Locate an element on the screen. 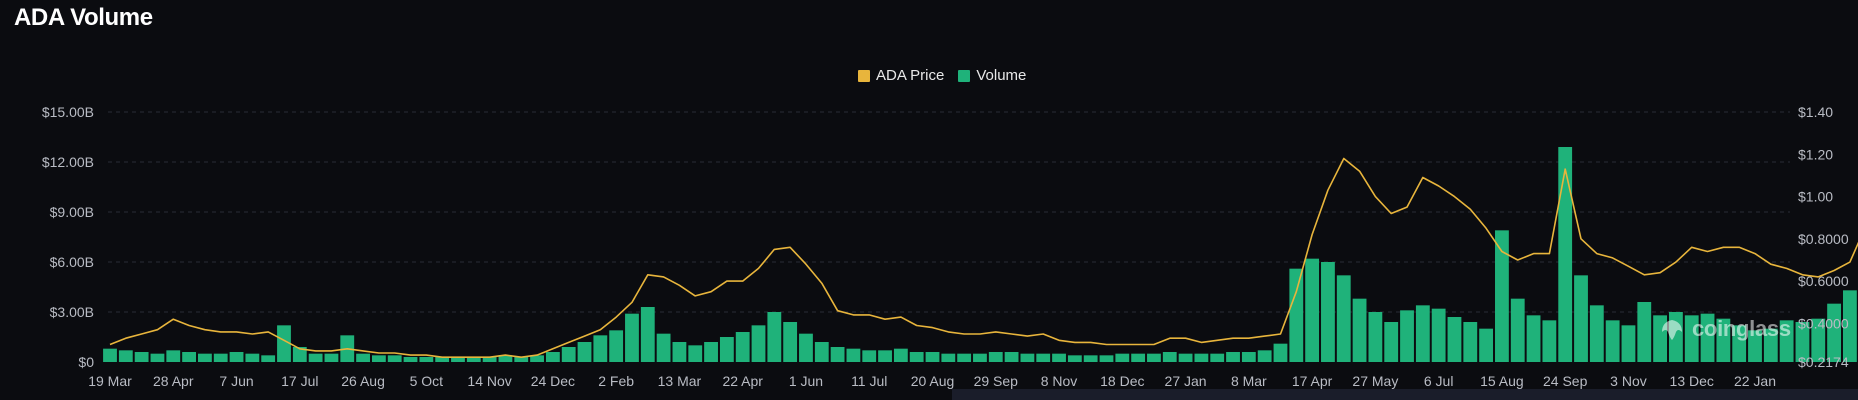  x-tick-label: 17 Apr is located at coordinates (1312, 381).